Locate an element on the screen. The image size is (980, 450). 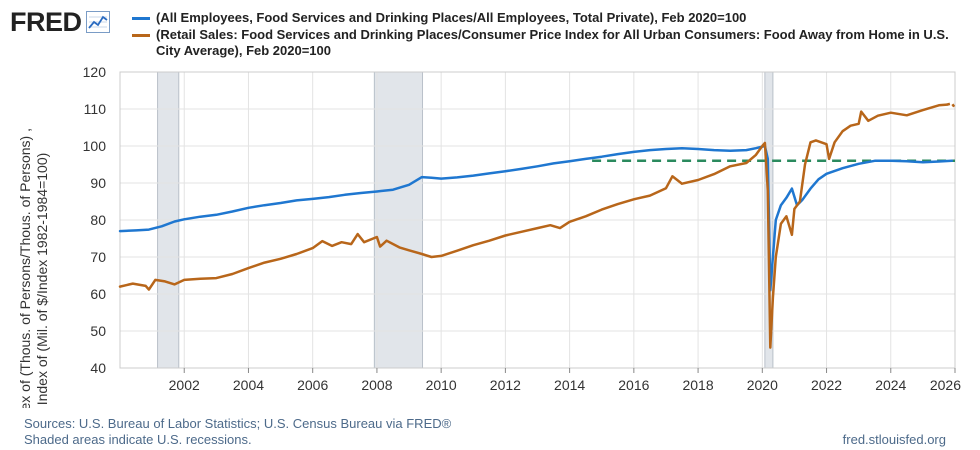
logo-text: FRED is located at coordinates (46, 22).